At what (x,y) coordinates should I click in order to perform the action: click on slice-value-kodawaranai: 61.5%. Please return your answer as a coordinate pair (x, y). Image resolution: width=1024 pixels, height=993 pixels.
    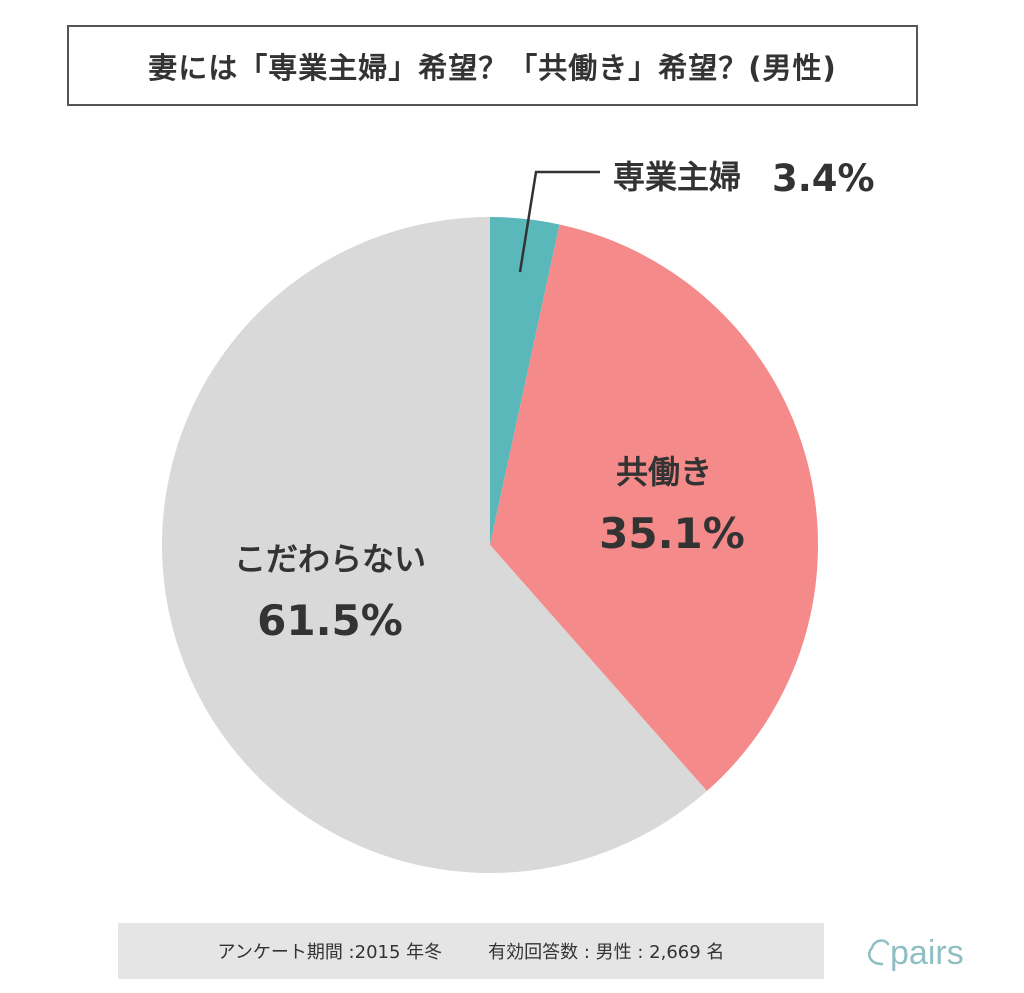
    Looking at the image, I should click on (330, 620).